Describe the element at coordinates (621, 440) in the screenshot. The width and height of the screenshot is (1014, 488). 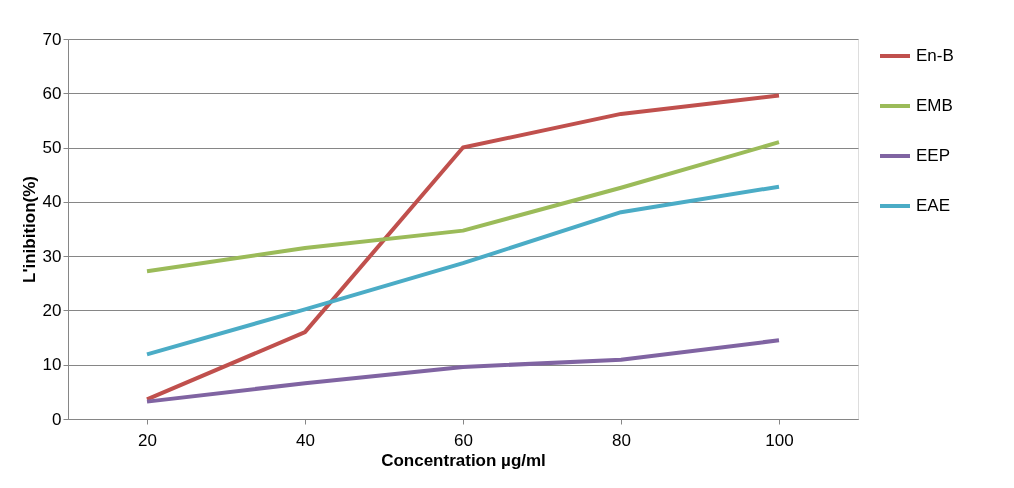
I see `x-tick-label: 80` at that location.